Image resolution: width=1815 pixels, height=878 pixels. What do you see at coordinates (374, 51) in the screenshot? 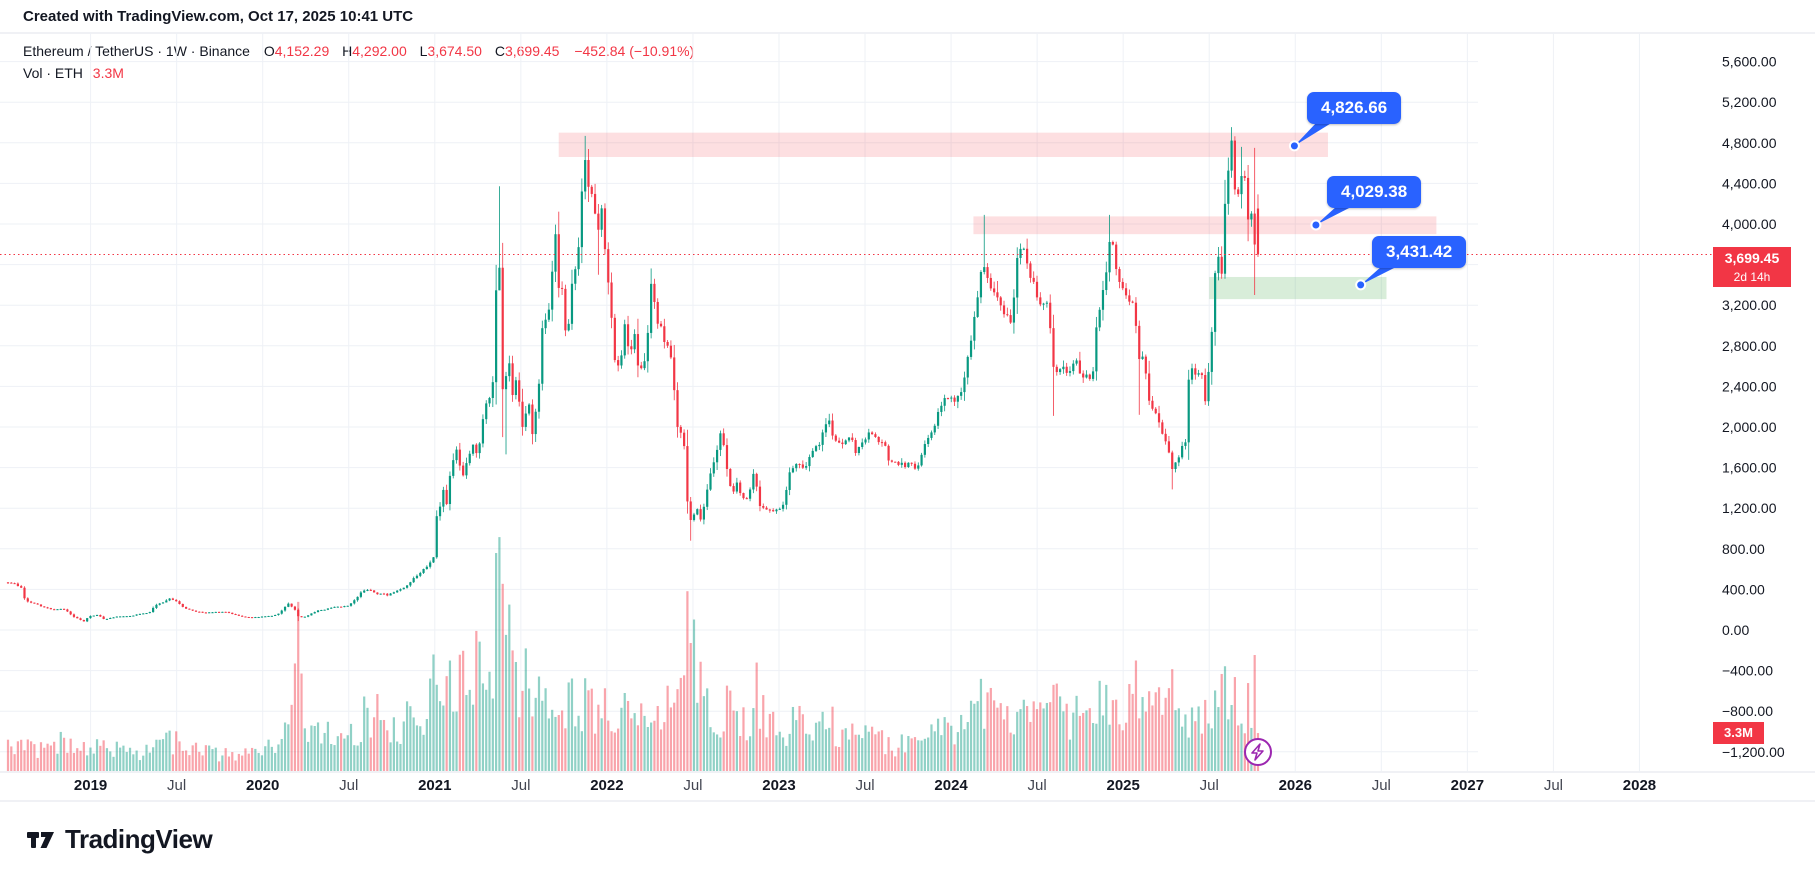
I see `ohlc-high: H4,292.00` at bounding box center [374, 51].